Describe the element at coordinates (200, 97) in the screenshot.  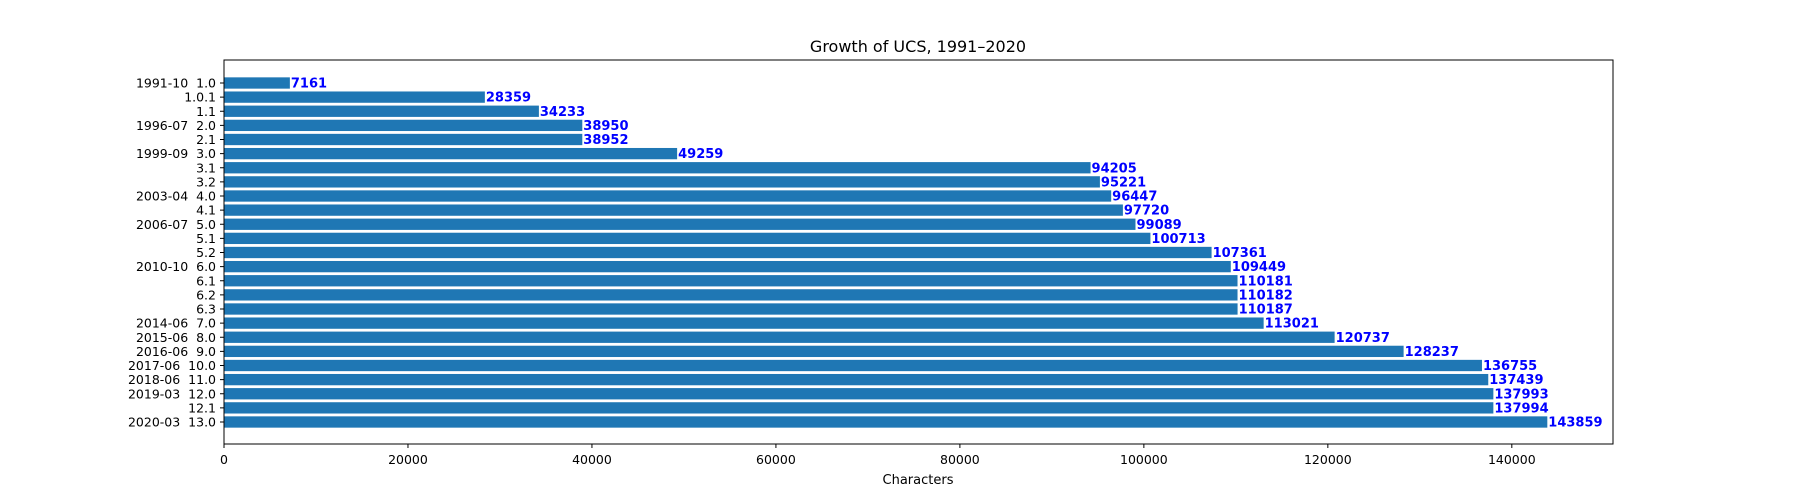
I see `y-tick-label: 1.0.1` at that location.